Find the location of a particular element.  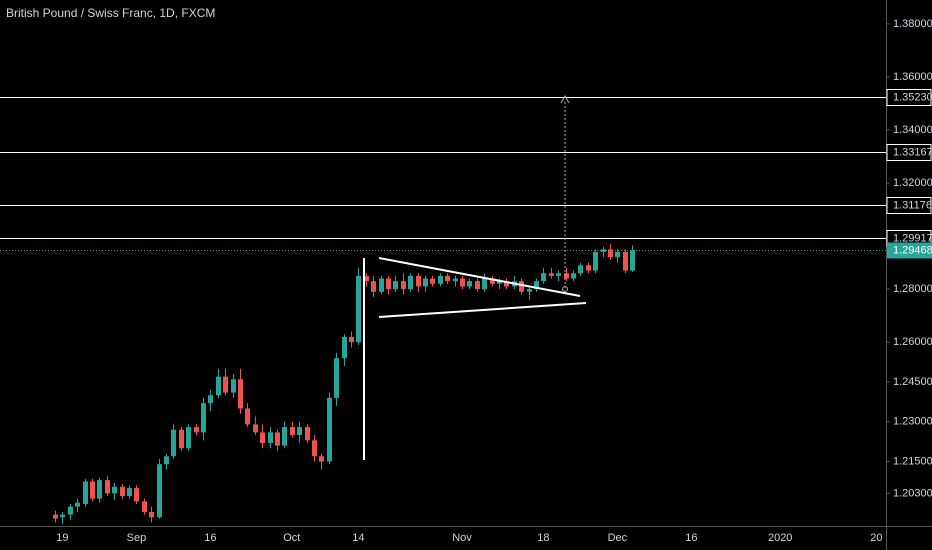

triangle-lower is located at coordinates (482, 310).